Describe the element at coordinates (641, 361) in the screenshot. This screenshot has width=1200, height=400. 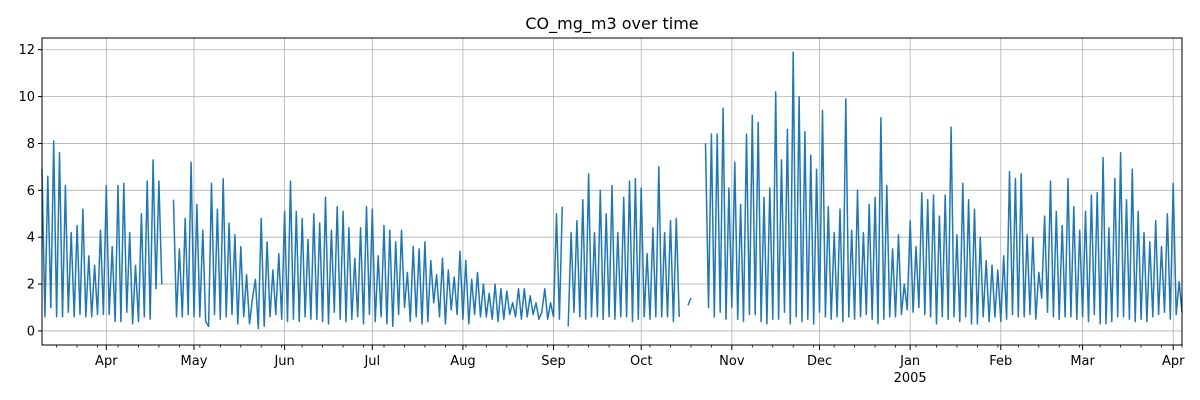
I see `x-tick-label: Oct` at that location.